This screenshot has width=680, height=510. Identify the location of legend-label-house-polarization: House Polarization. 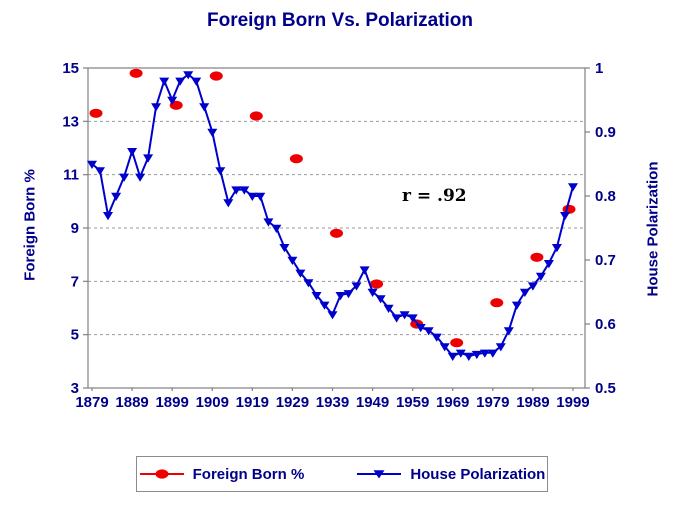
(478, 474).